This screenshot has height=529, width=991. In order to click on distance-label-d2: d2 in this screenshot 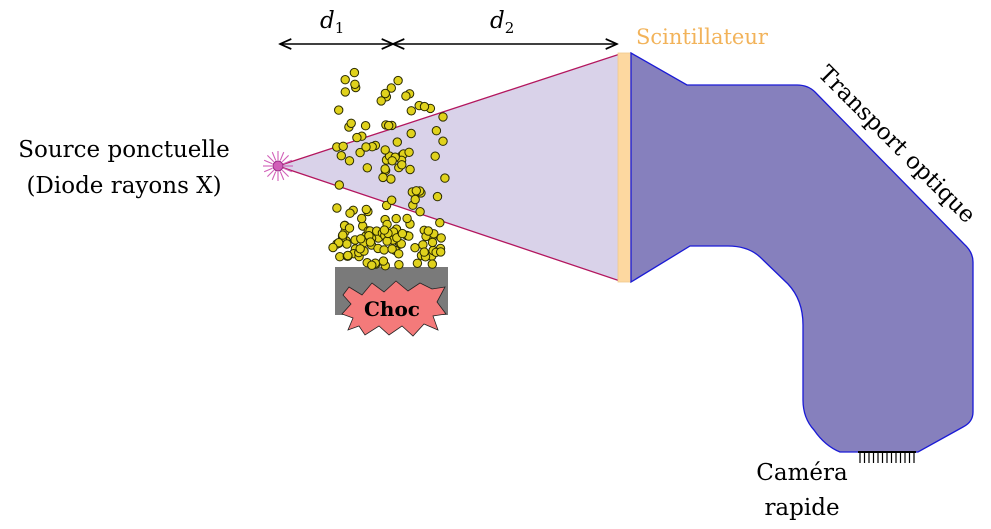, I will do `click(502, 22)`.